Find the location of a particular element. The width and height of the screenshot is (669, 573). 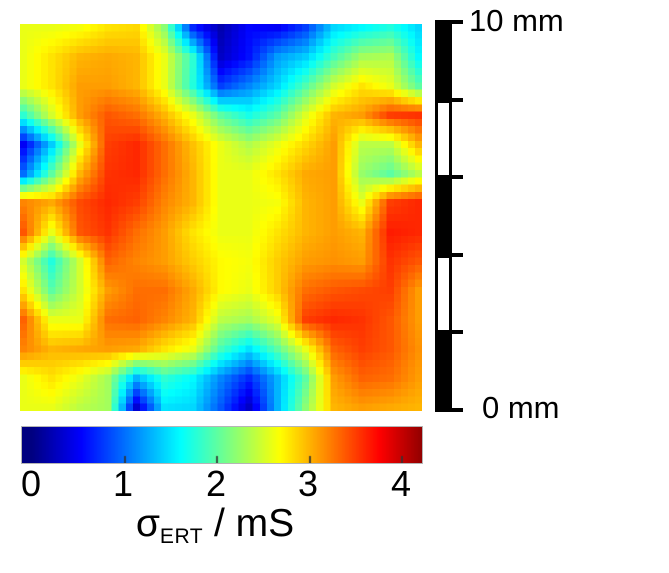

colorbar-tick-label: 1 is located at coordinates (123, 483).